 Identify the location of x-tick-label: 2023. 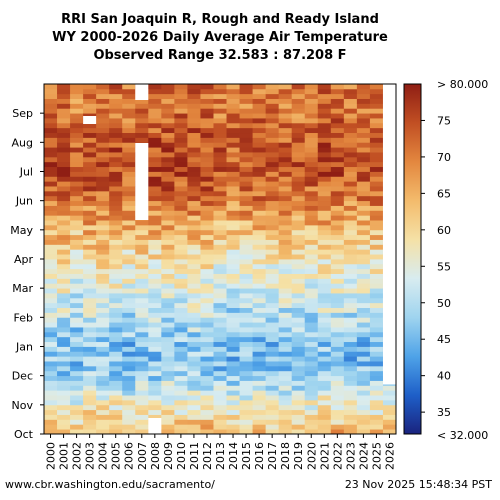
(350, 456).